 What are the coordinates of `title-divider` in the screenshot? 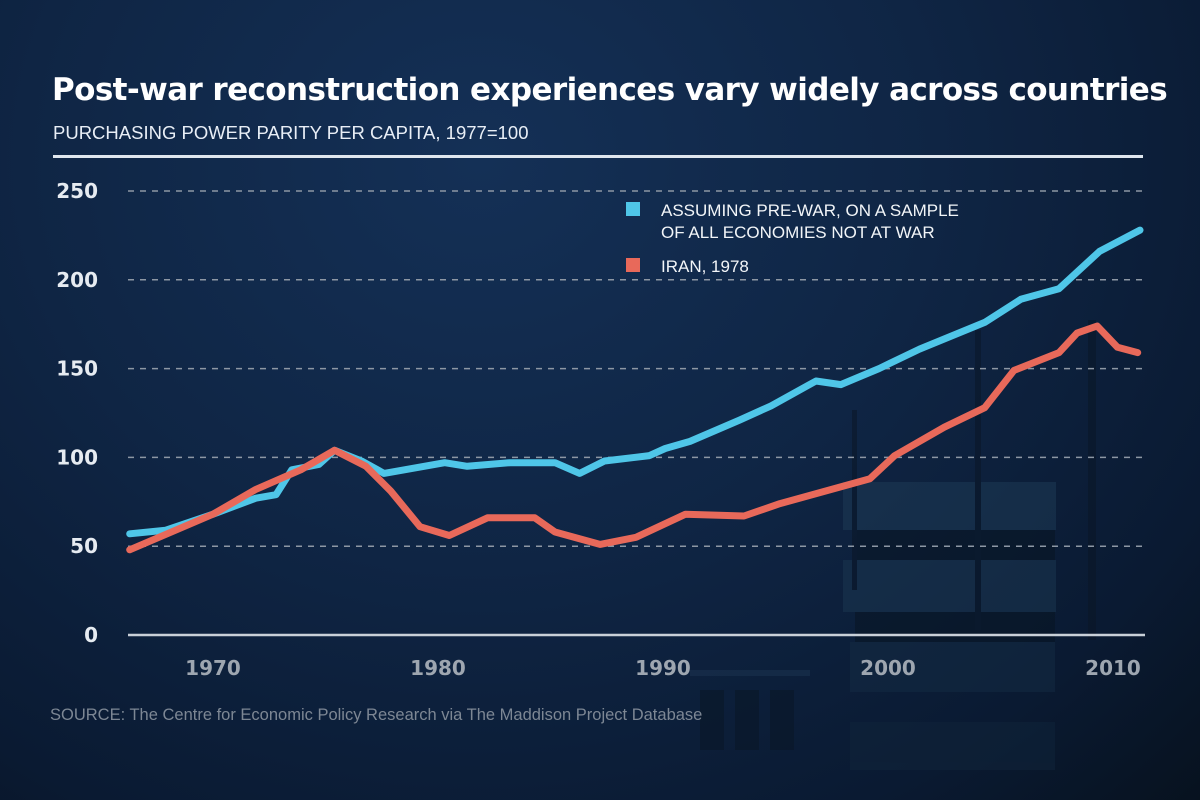 It's located at (598, 156).